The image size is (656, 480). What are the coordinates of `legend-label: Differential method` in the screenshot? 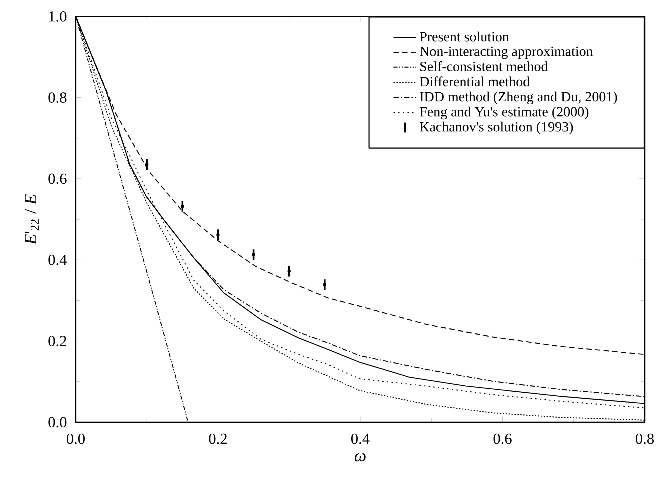 It's located at (475, 81).